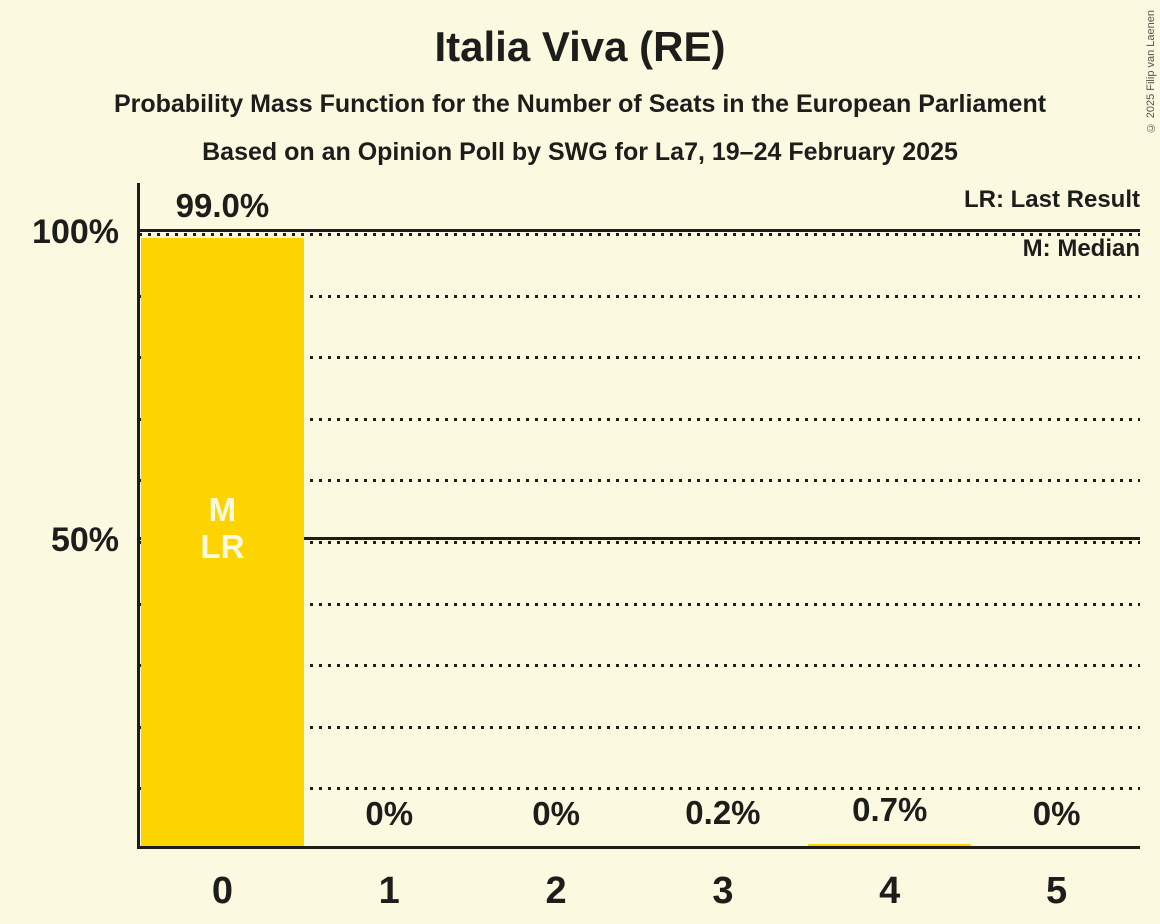 The height and width of the screenshot is (924, 1160). Describe the element at coordinates (890, 891) in the screenshot. I see `x-tick-label-4: 4` at that location.